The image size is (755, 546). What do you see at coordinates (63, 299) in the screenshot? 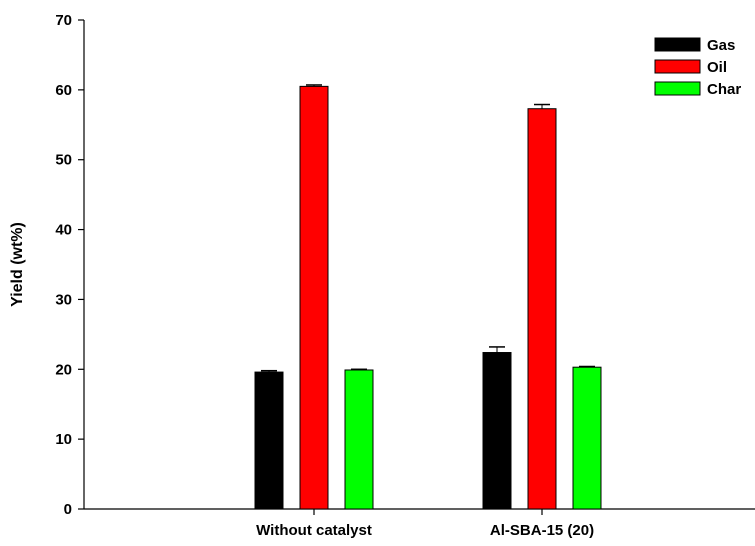
I see `y-tick-label: 30` at bounding box center [63, 299].